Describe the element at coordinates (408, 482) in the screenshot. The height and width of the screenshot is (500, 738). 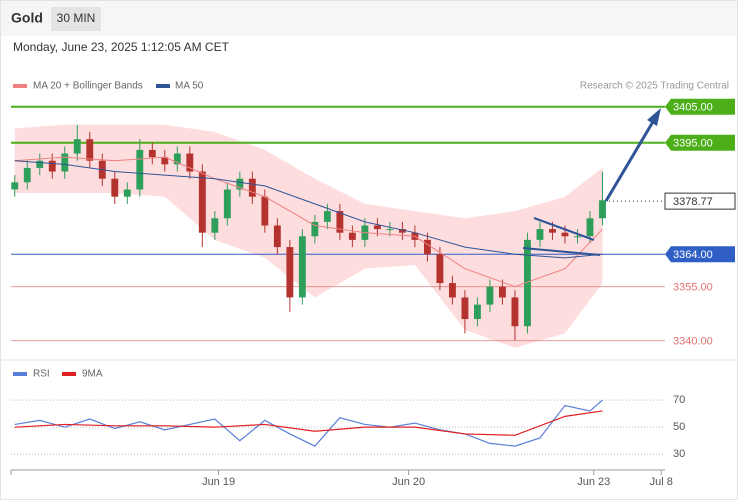
I see `x-tick-label: Jun 20` at that location.